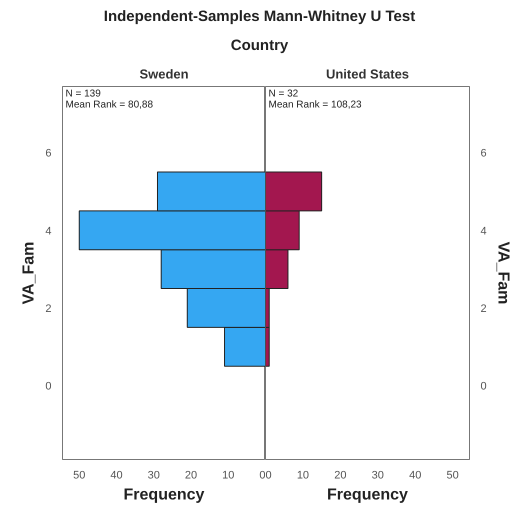  What do you see at coordinates (84, 94) in the screenshot?
I see `annotation: N = 139` at bounding box center [84, 94].